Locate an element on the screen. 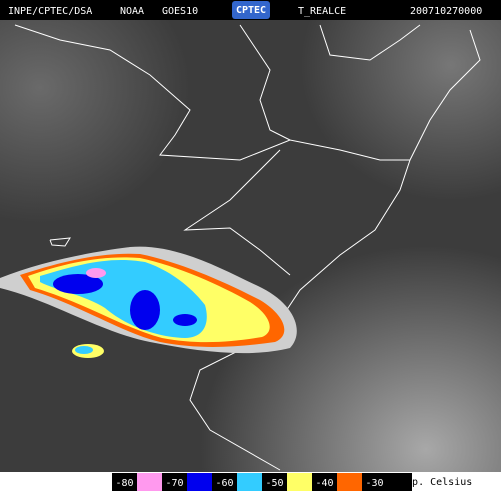 The image size is (501, 493). instrument: GOES10 is located at coordinates (180, 11).